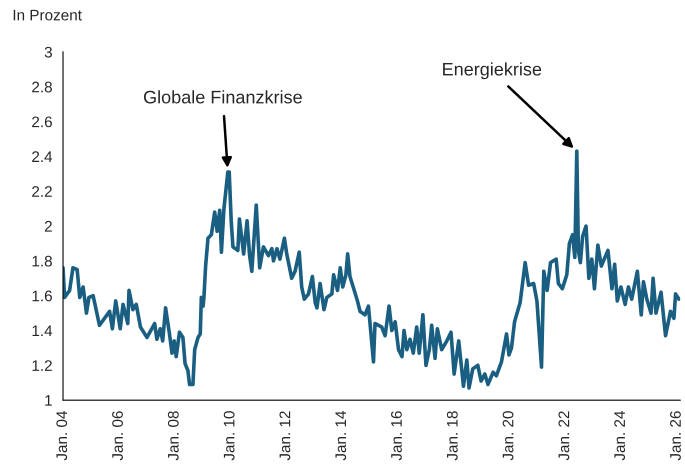  Describe the element at coordinates (340, 435) in the screenshot. I see `x-tick-label: Jan. 14` at that location.